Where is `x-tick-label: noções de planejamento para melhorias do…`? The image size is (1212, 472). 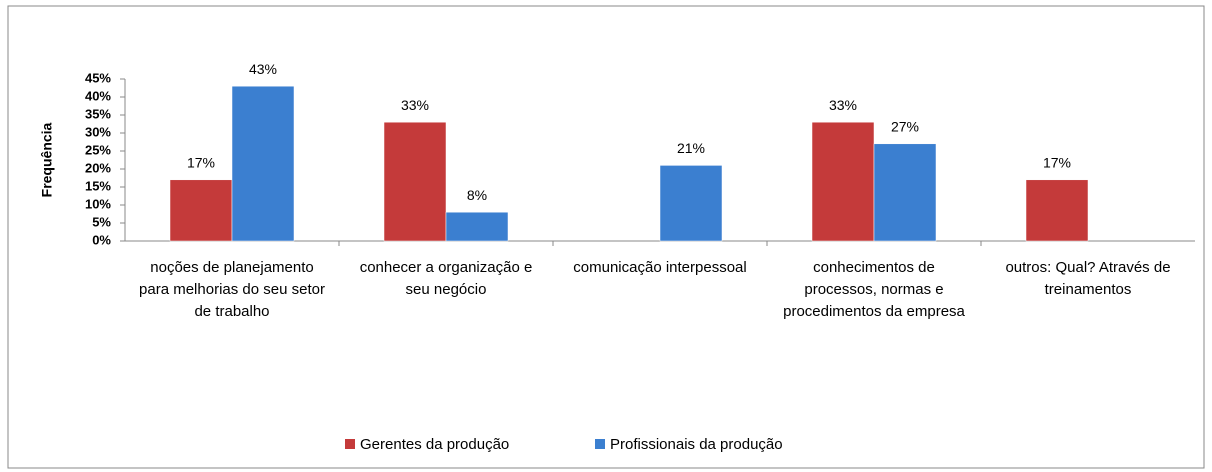
x-tick-label: noções de planejamento para melhorias do… is located at coordinates (232, 289).